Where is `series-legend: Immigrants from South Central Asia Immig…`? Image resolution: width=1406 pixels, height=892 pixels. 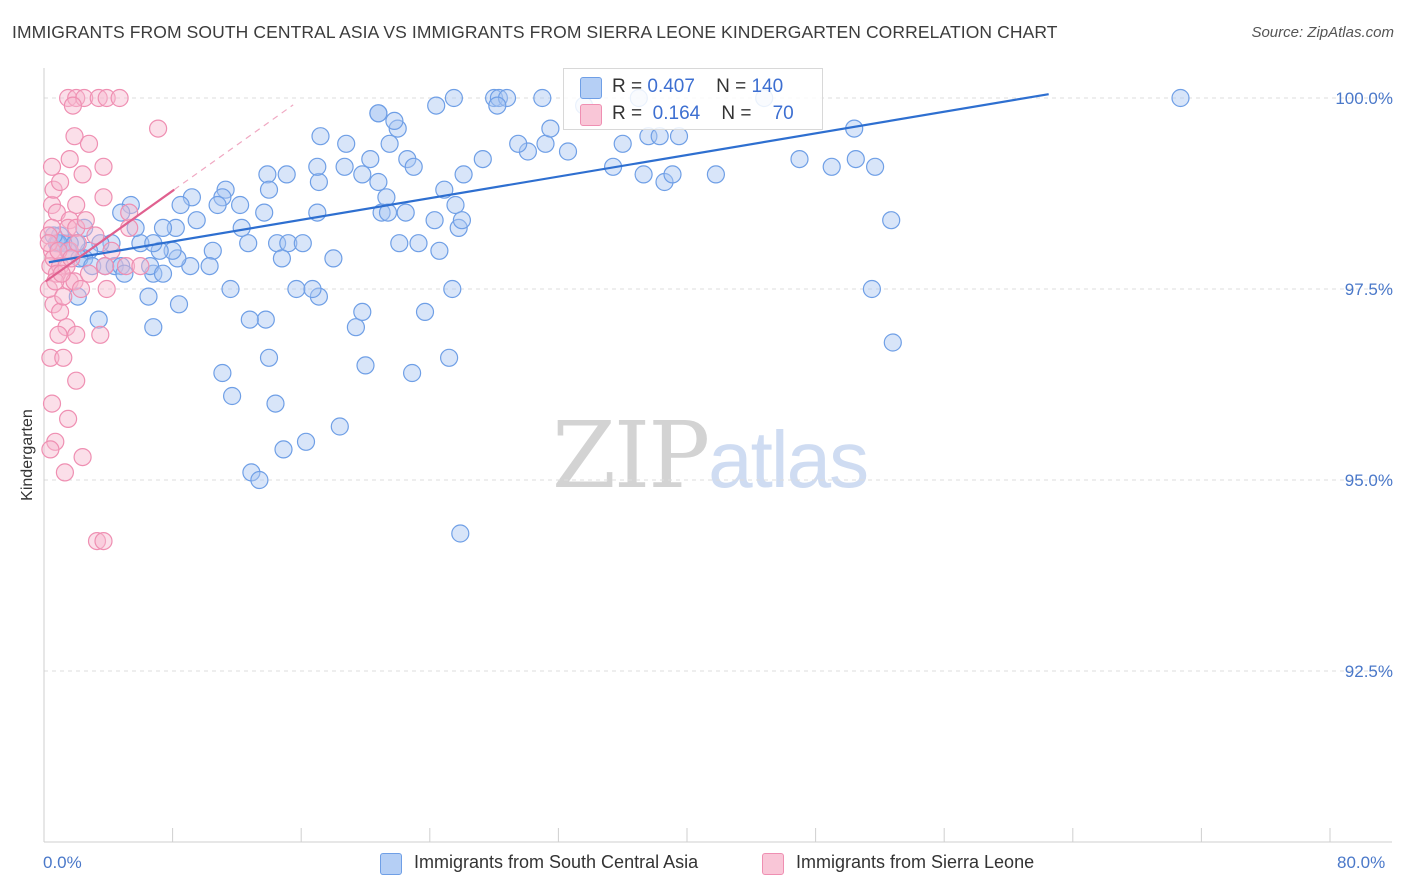
series-legend: Immigrants from South Central Asia Immig… is located at coordinates (703, 864).